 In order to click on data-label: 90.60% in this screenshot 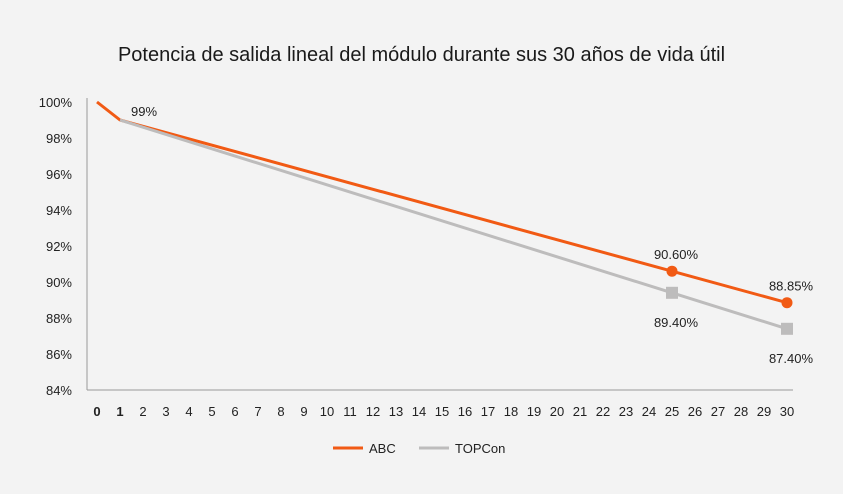, I will do `click(676, 254)`.